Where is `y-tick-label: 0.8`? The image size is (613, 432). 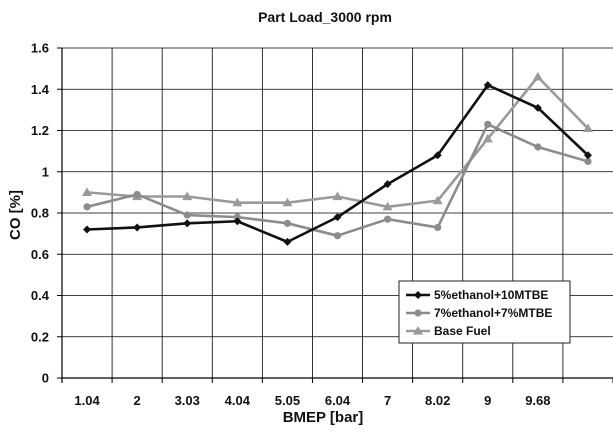 y-tick-label: 0.8 is located at coordinates (40, 213).